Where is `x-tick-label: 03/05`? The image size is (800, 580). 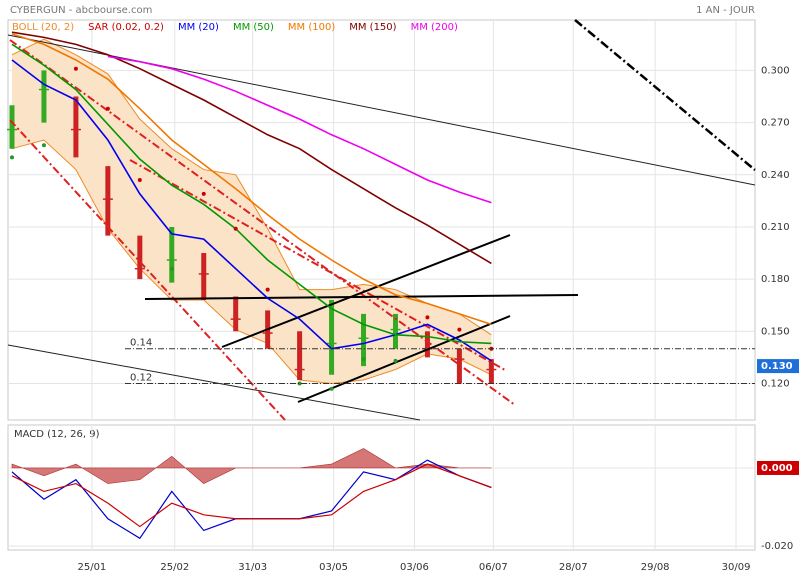
x-tick-label: 03/05 is located at coordinates (333, 567).